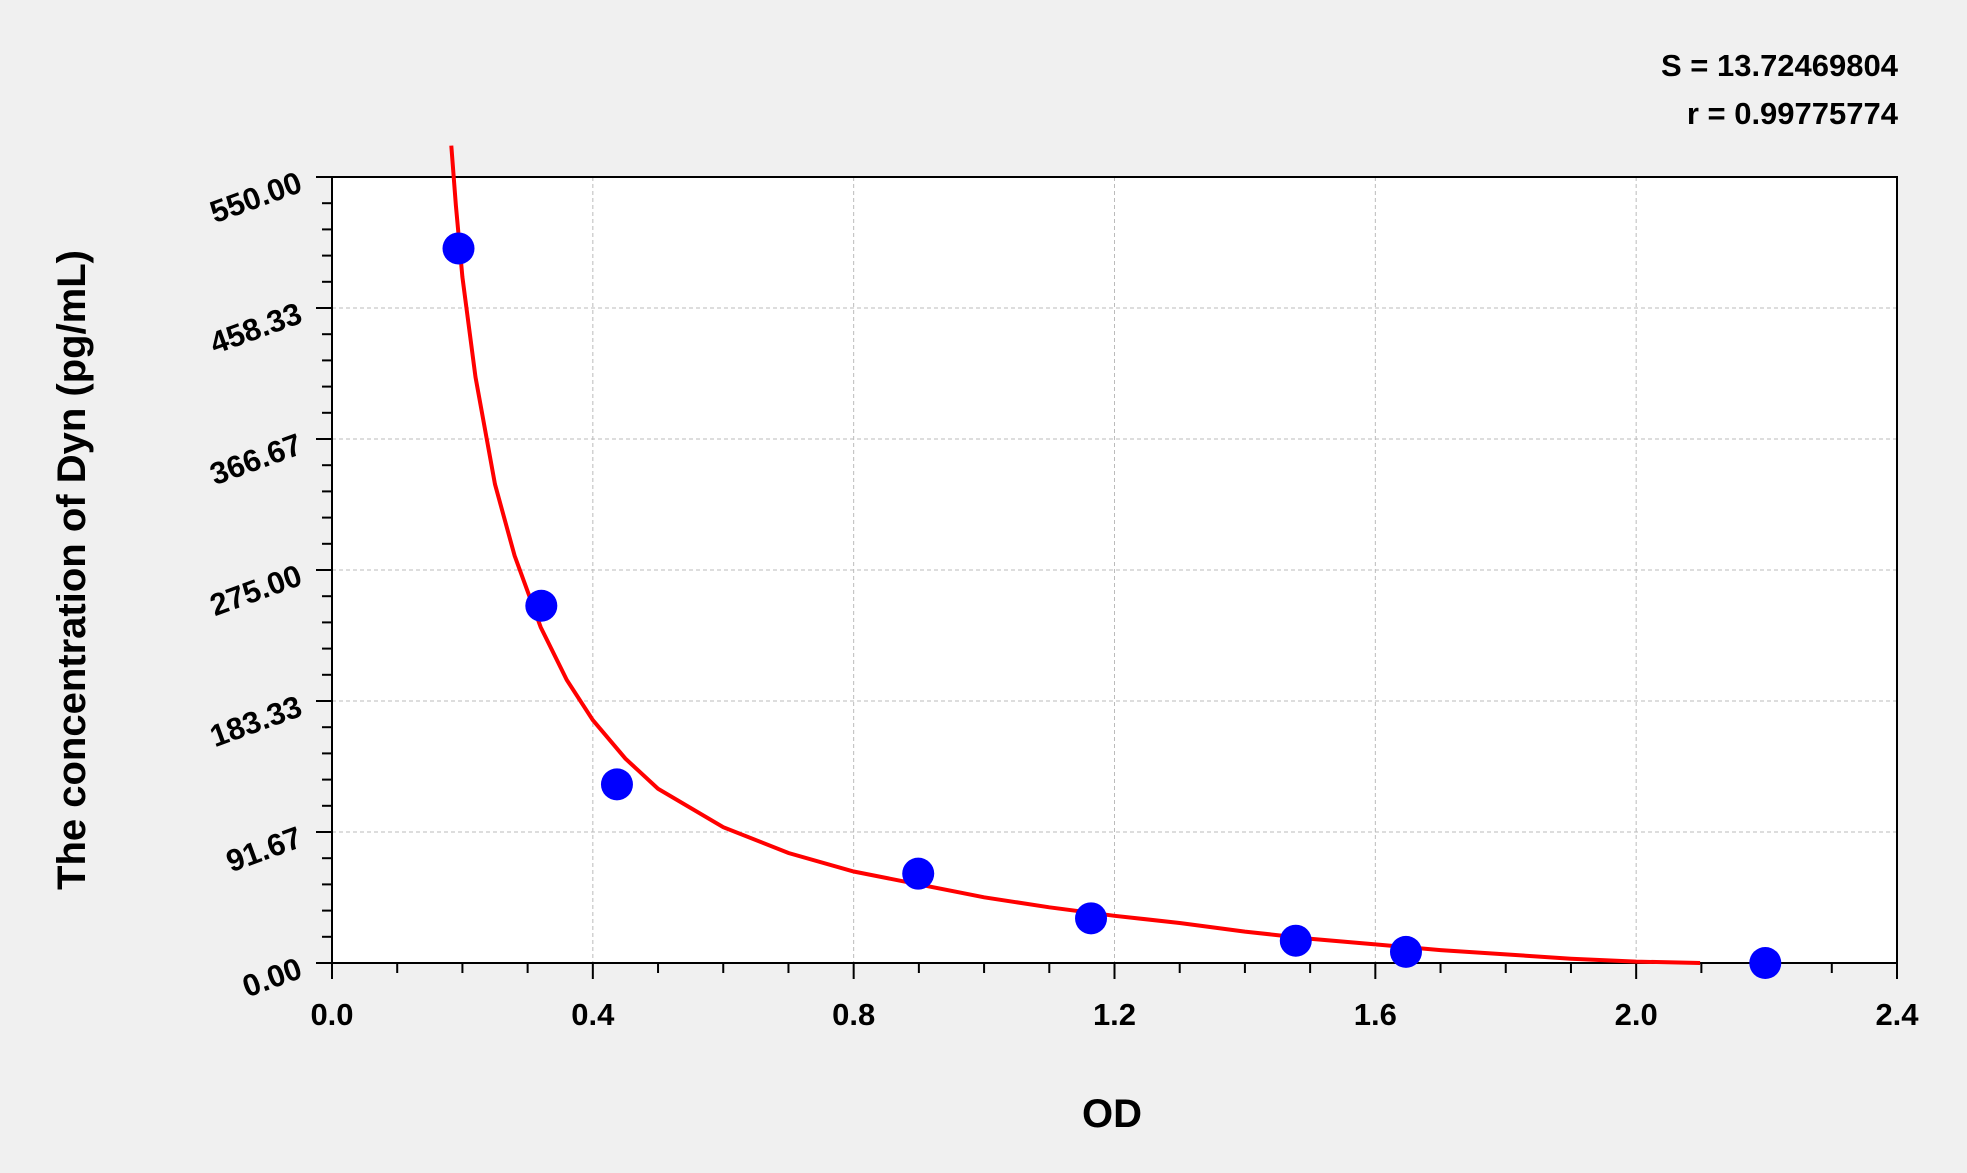 The height and width of the screenshot is (1173, 1967). I want to click on y-tick-label: 0.00, so click(272, 978).